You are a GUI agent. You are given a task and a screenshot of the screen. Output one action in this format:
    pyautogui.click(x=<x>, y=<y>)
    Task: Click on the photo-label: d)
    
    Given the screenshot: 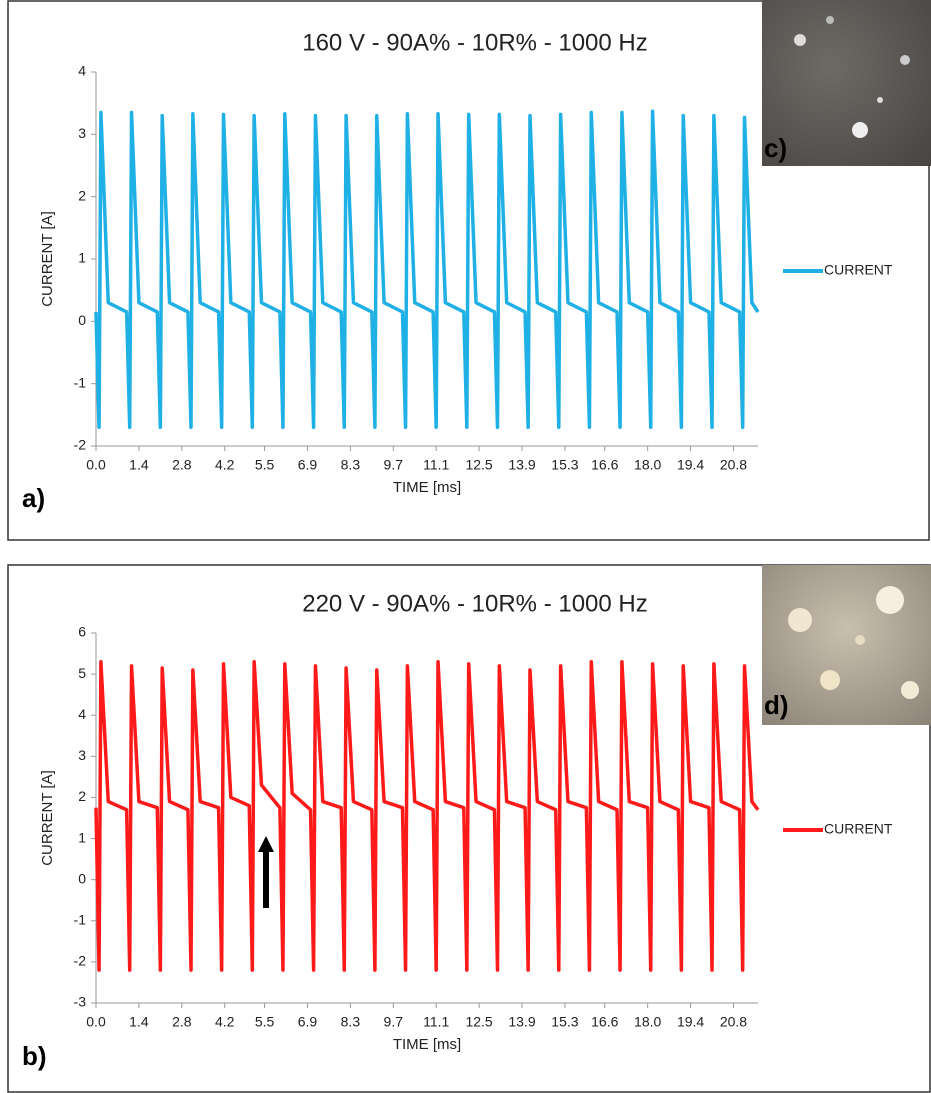 What is the action you would take?
    pyautogui.click(x=776, y=705)
    